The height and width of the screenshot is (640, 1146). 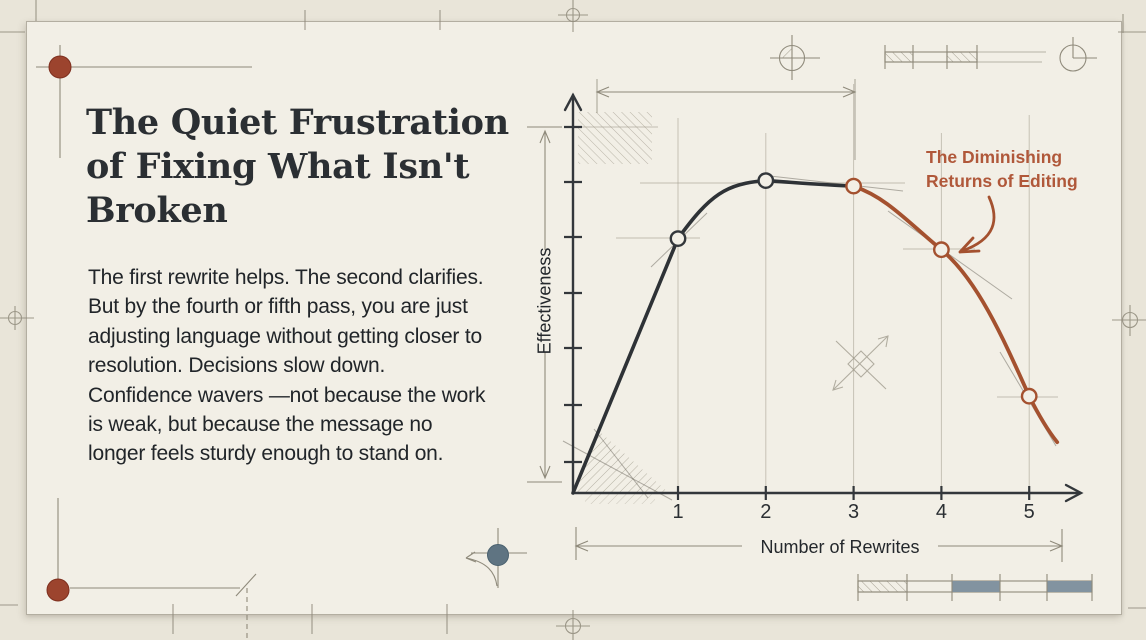 I want to click on dimension-line-bottom, so click(x=819, y=544).